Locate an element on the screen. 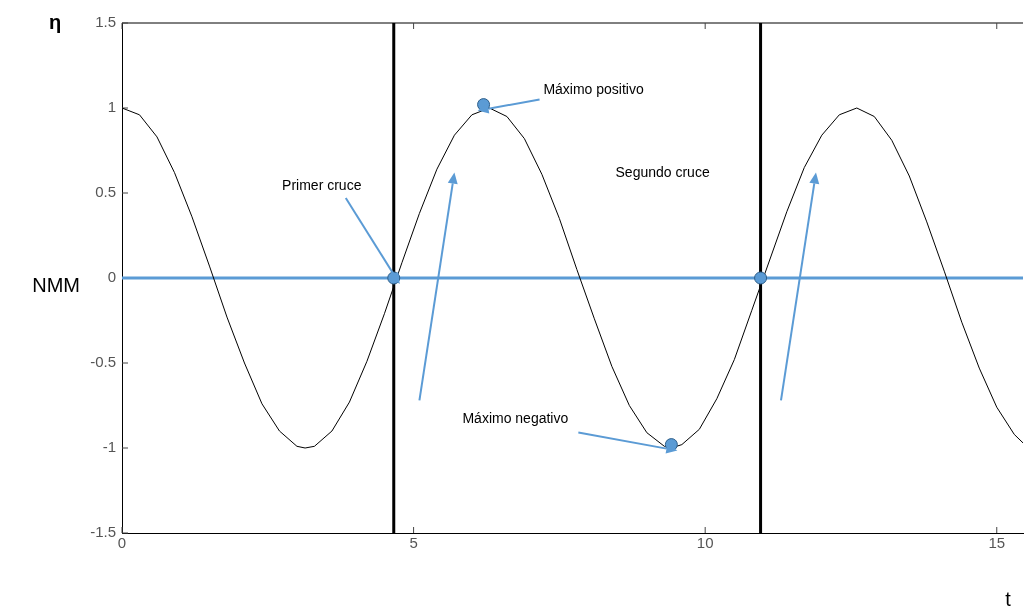 The image size is (1030, 613). x-tick-label: 10 is located at coordinates (705, 543).